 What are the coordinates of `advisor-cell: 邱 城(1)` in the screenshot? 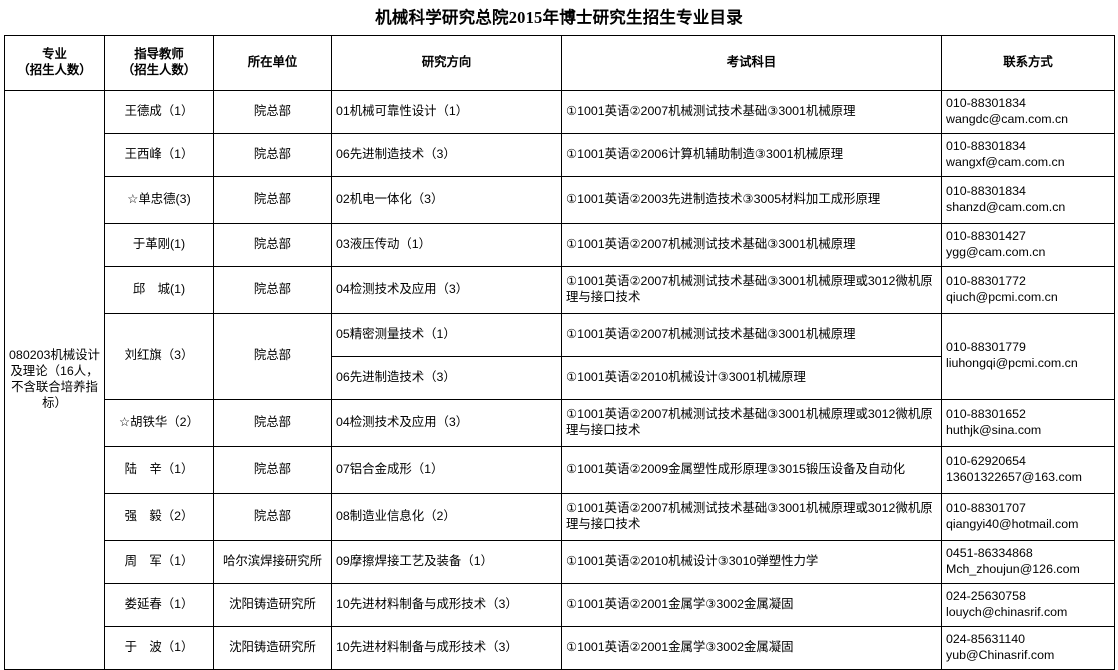 It's located at (159, 289).